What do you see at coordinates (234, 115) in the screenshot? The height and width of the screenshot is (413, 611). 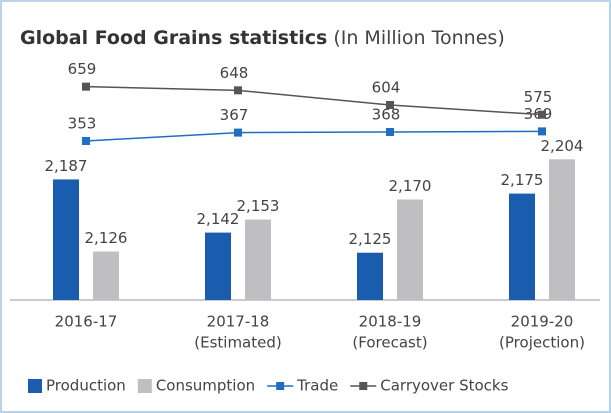 I see `line-value-label: 367` at bounding box center [234, 115].